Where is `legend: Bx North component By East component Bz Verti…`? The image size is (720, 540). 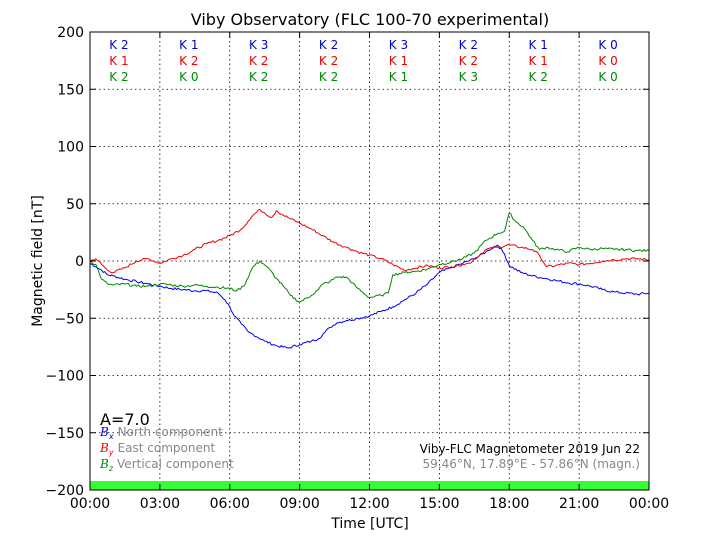 legend: Bx North component By East component Bz Verti… is located at coordinates (166, 449).